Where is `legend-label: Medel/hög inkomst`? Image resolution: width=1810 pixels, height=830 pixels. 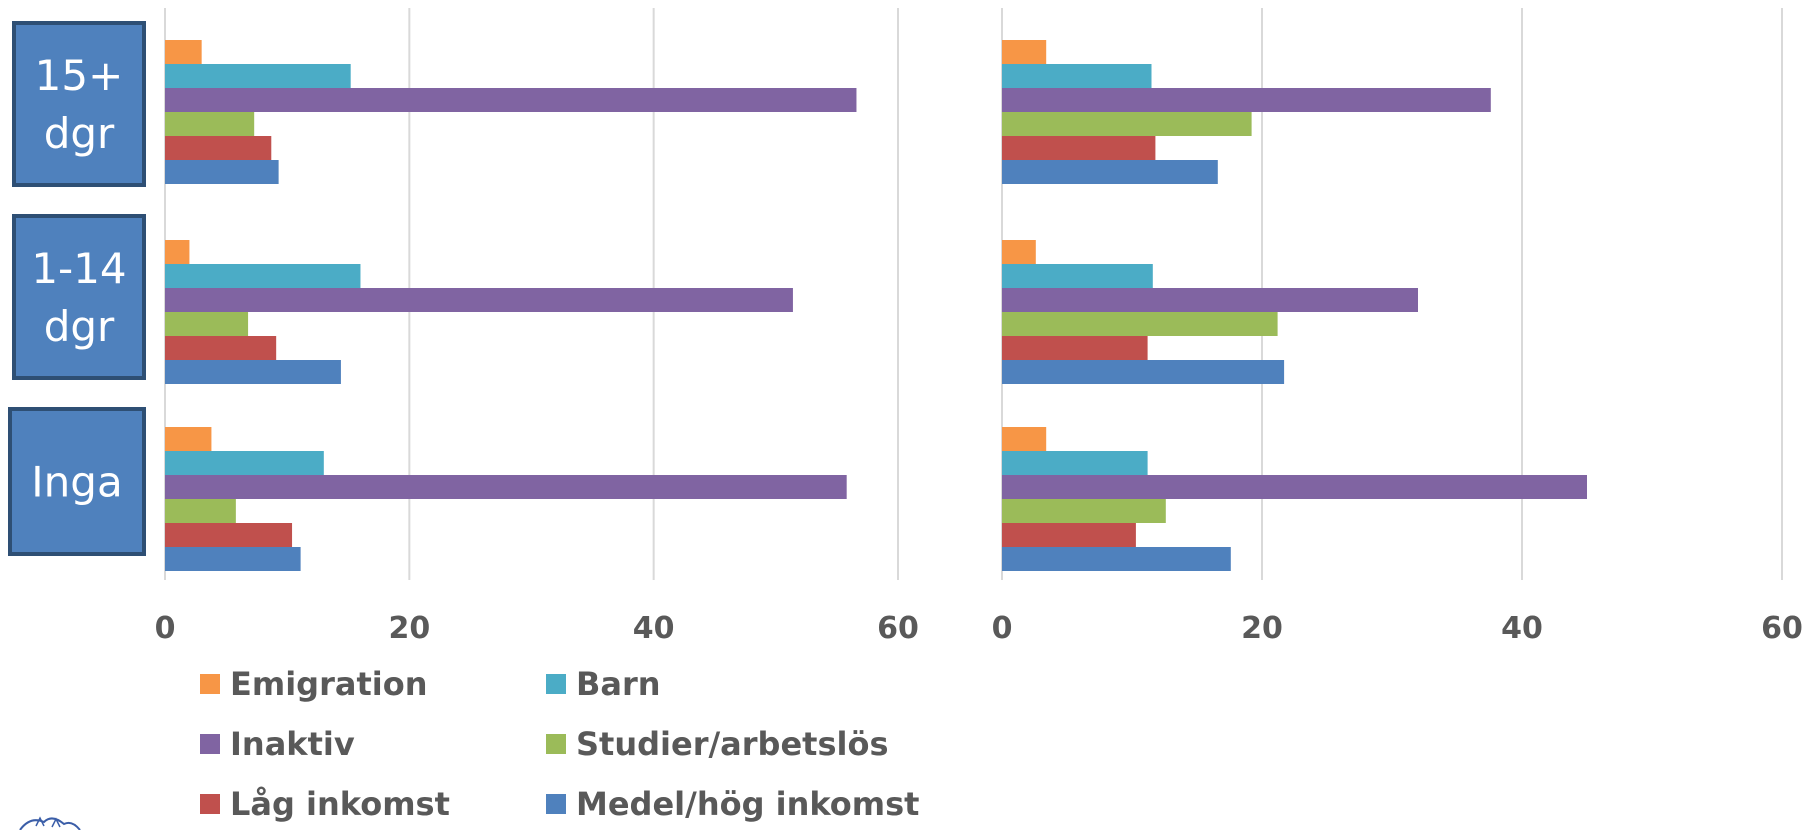 legend-label: Medel/hög inkomst is located at coordinates (747, 804).